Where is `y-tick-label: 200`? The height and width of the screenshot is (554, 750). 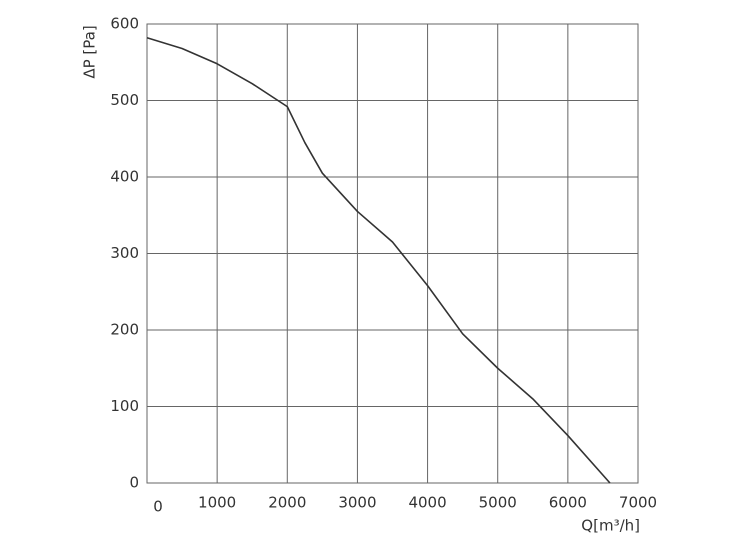 y-tick-label: 200 is located at coordinates (124, 330).